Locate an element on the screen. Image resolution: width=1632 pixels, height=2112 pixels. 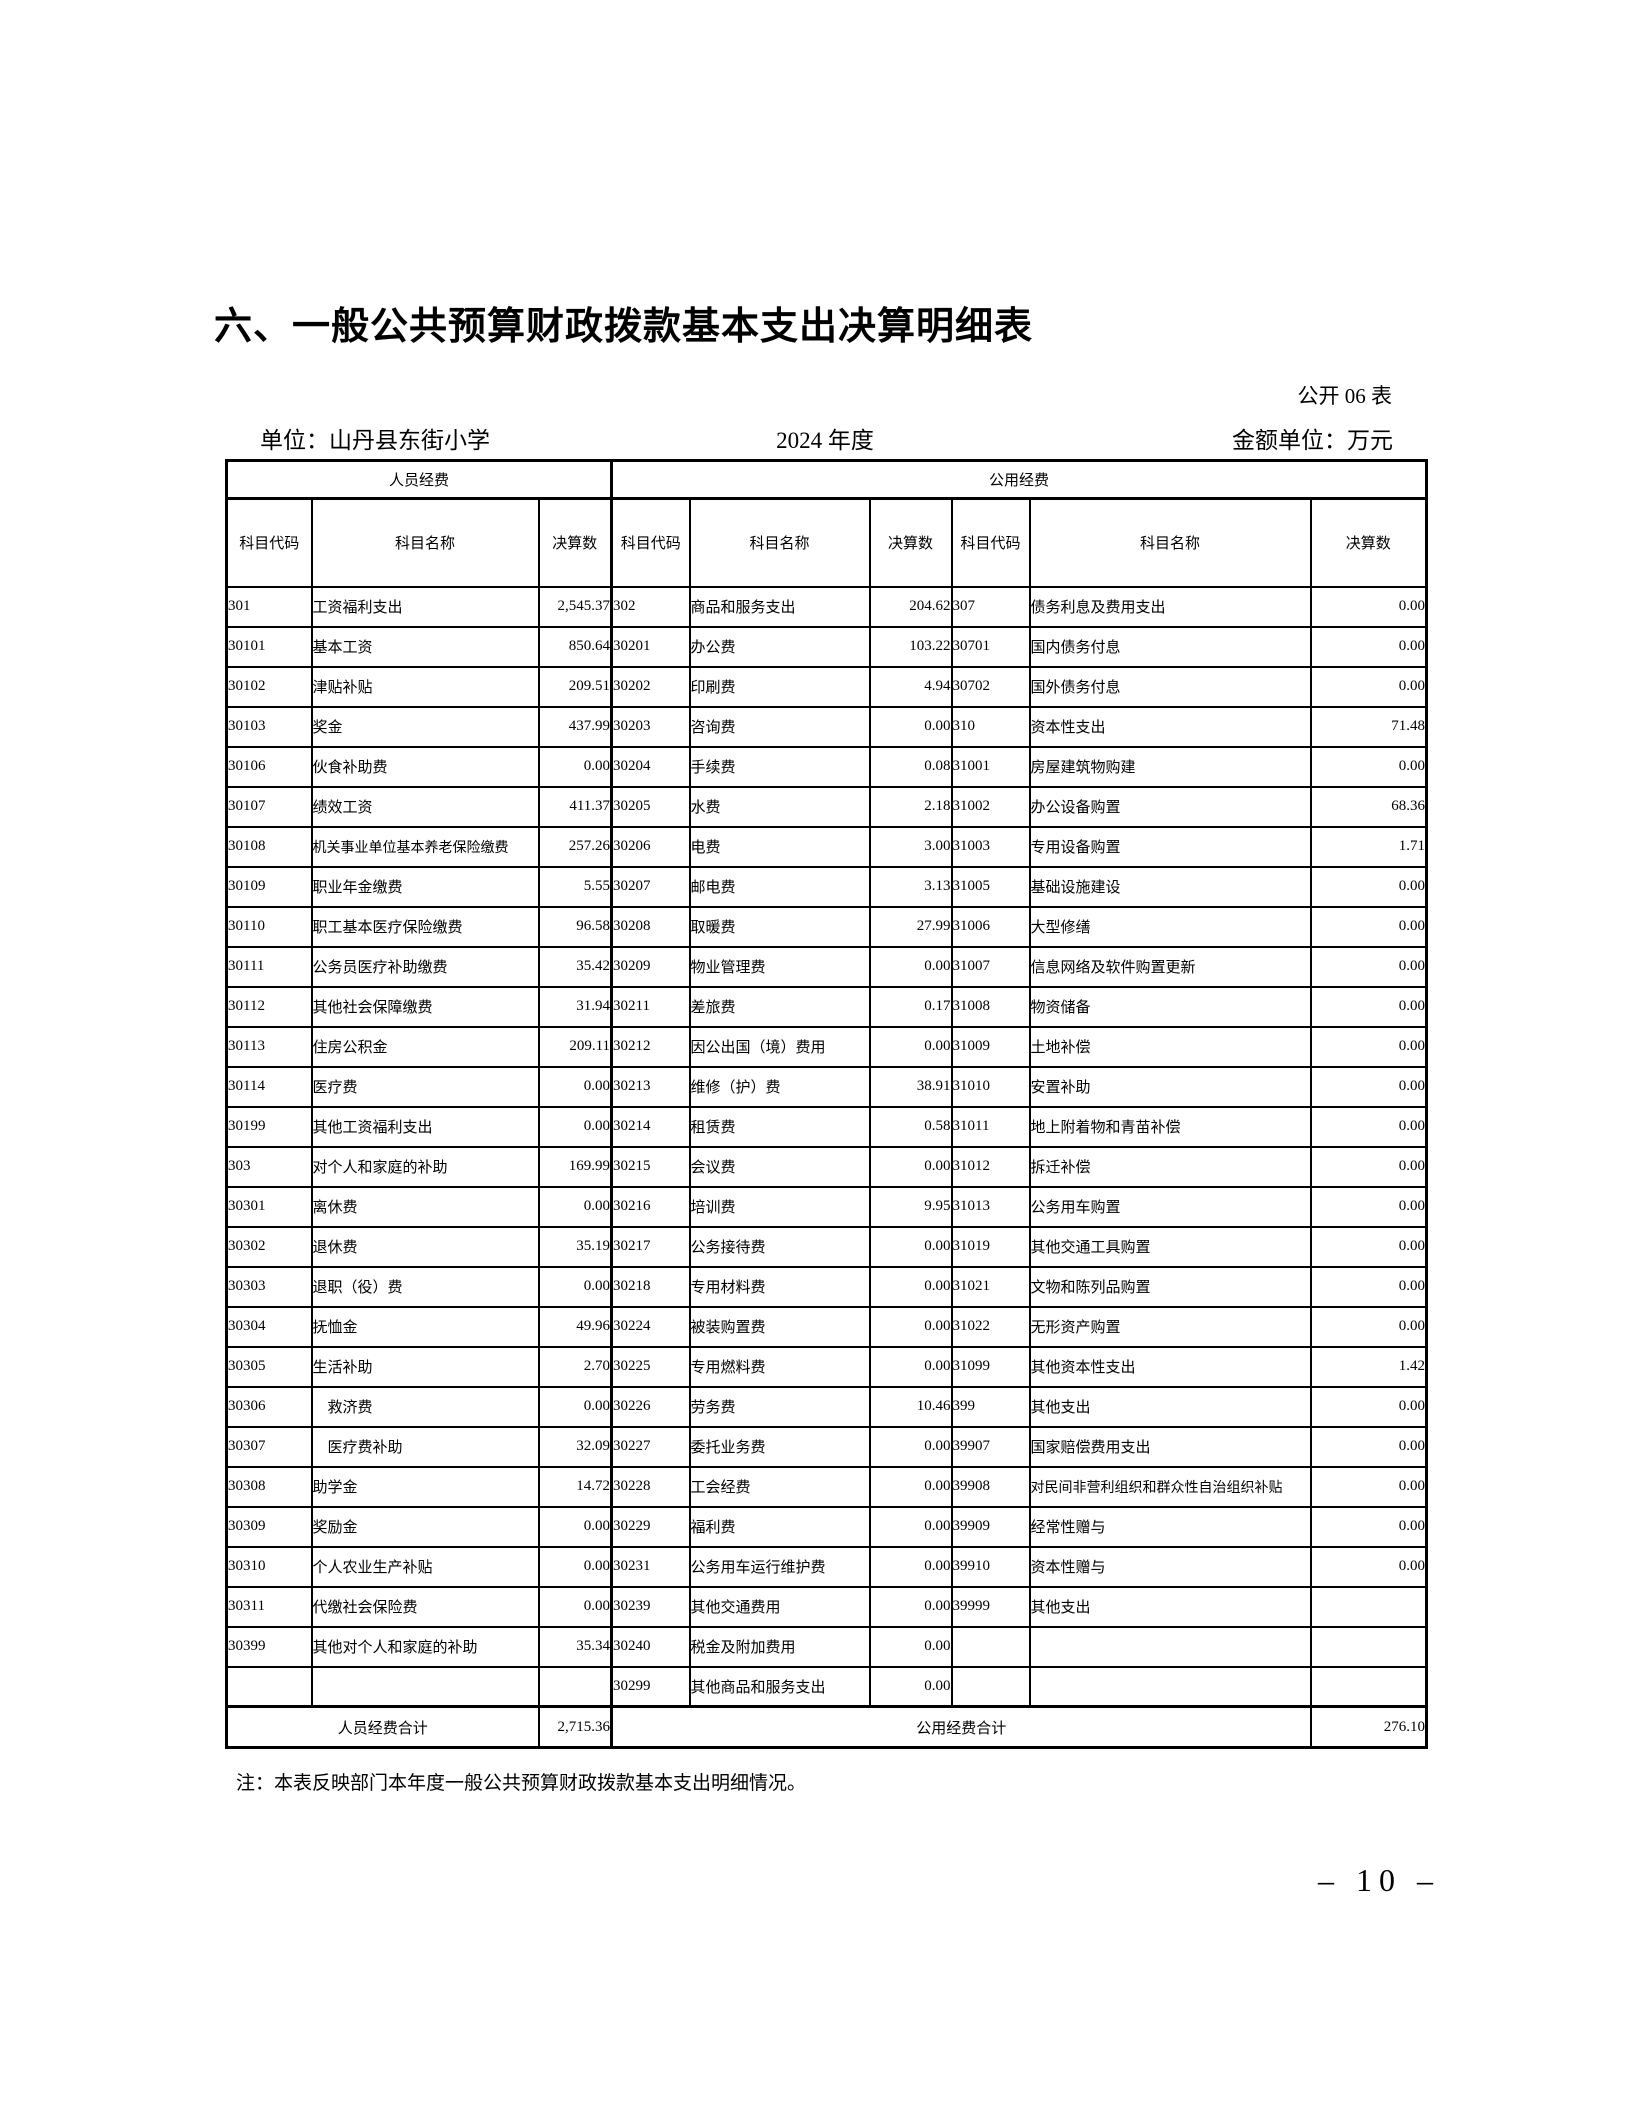
subject-name-cell: 公务员医疗补助缴费 is located at coordinates (425, 966).